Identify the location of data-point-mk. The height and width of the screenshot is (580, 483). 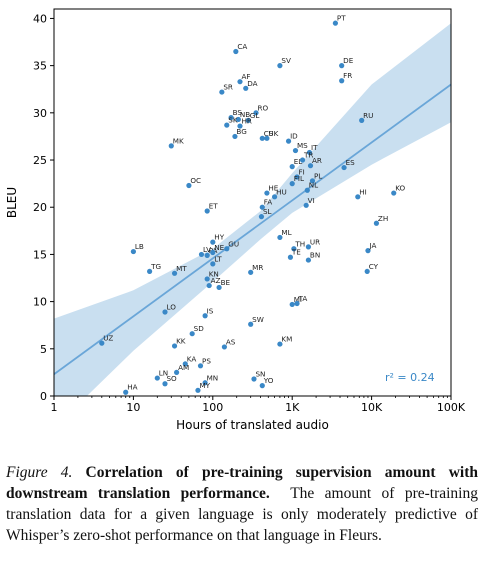
(171, 146).